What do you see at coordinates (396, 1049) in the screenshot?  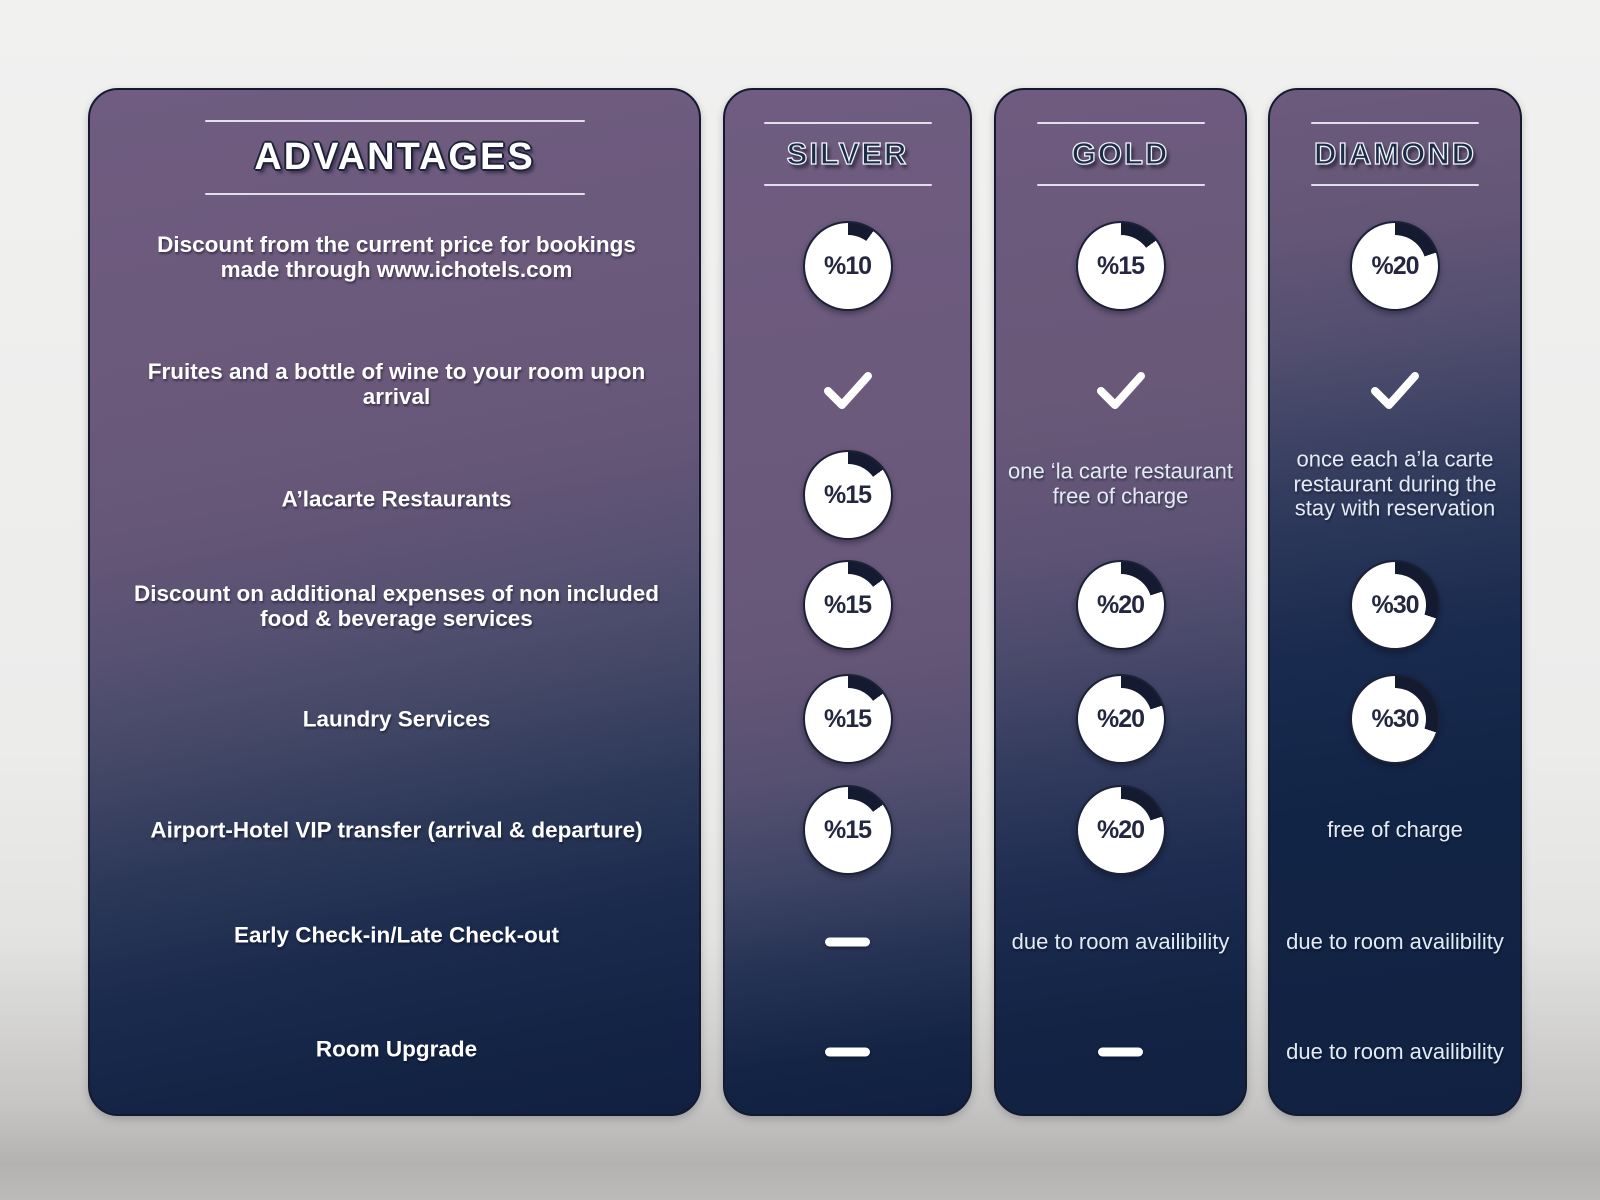 I see `row-label: Room Upgrade` at bounding box center [396, 1049].